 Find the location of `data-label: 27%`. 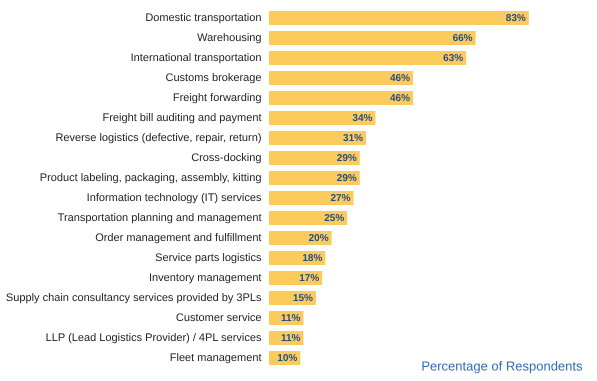

data-label: 27% is located at coordinates (340, 198).